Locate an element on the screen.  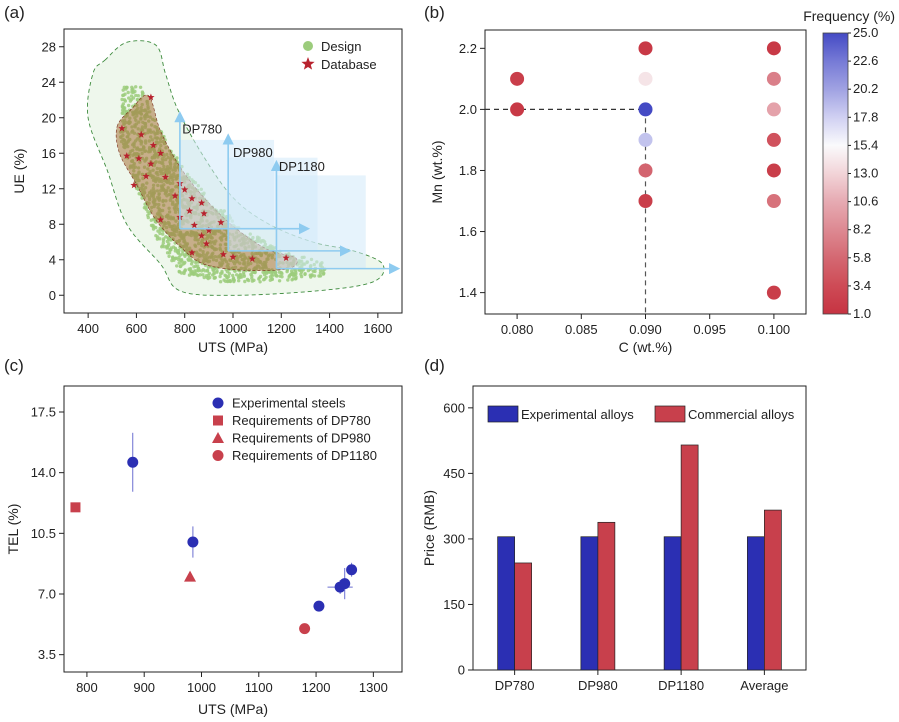
panel-label-b: (b) is located at coordinates (434, 12).